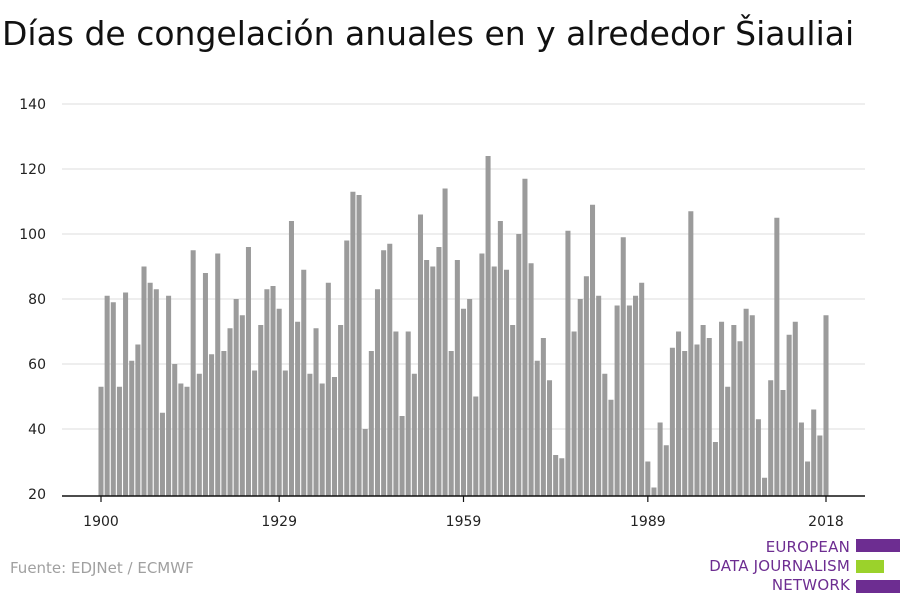 The height and width of the screenshot is (600, 900). What do you see at coordinates (801, 459) in the screenshot?
I see `bar-2014` at bounding box center [801, 459].